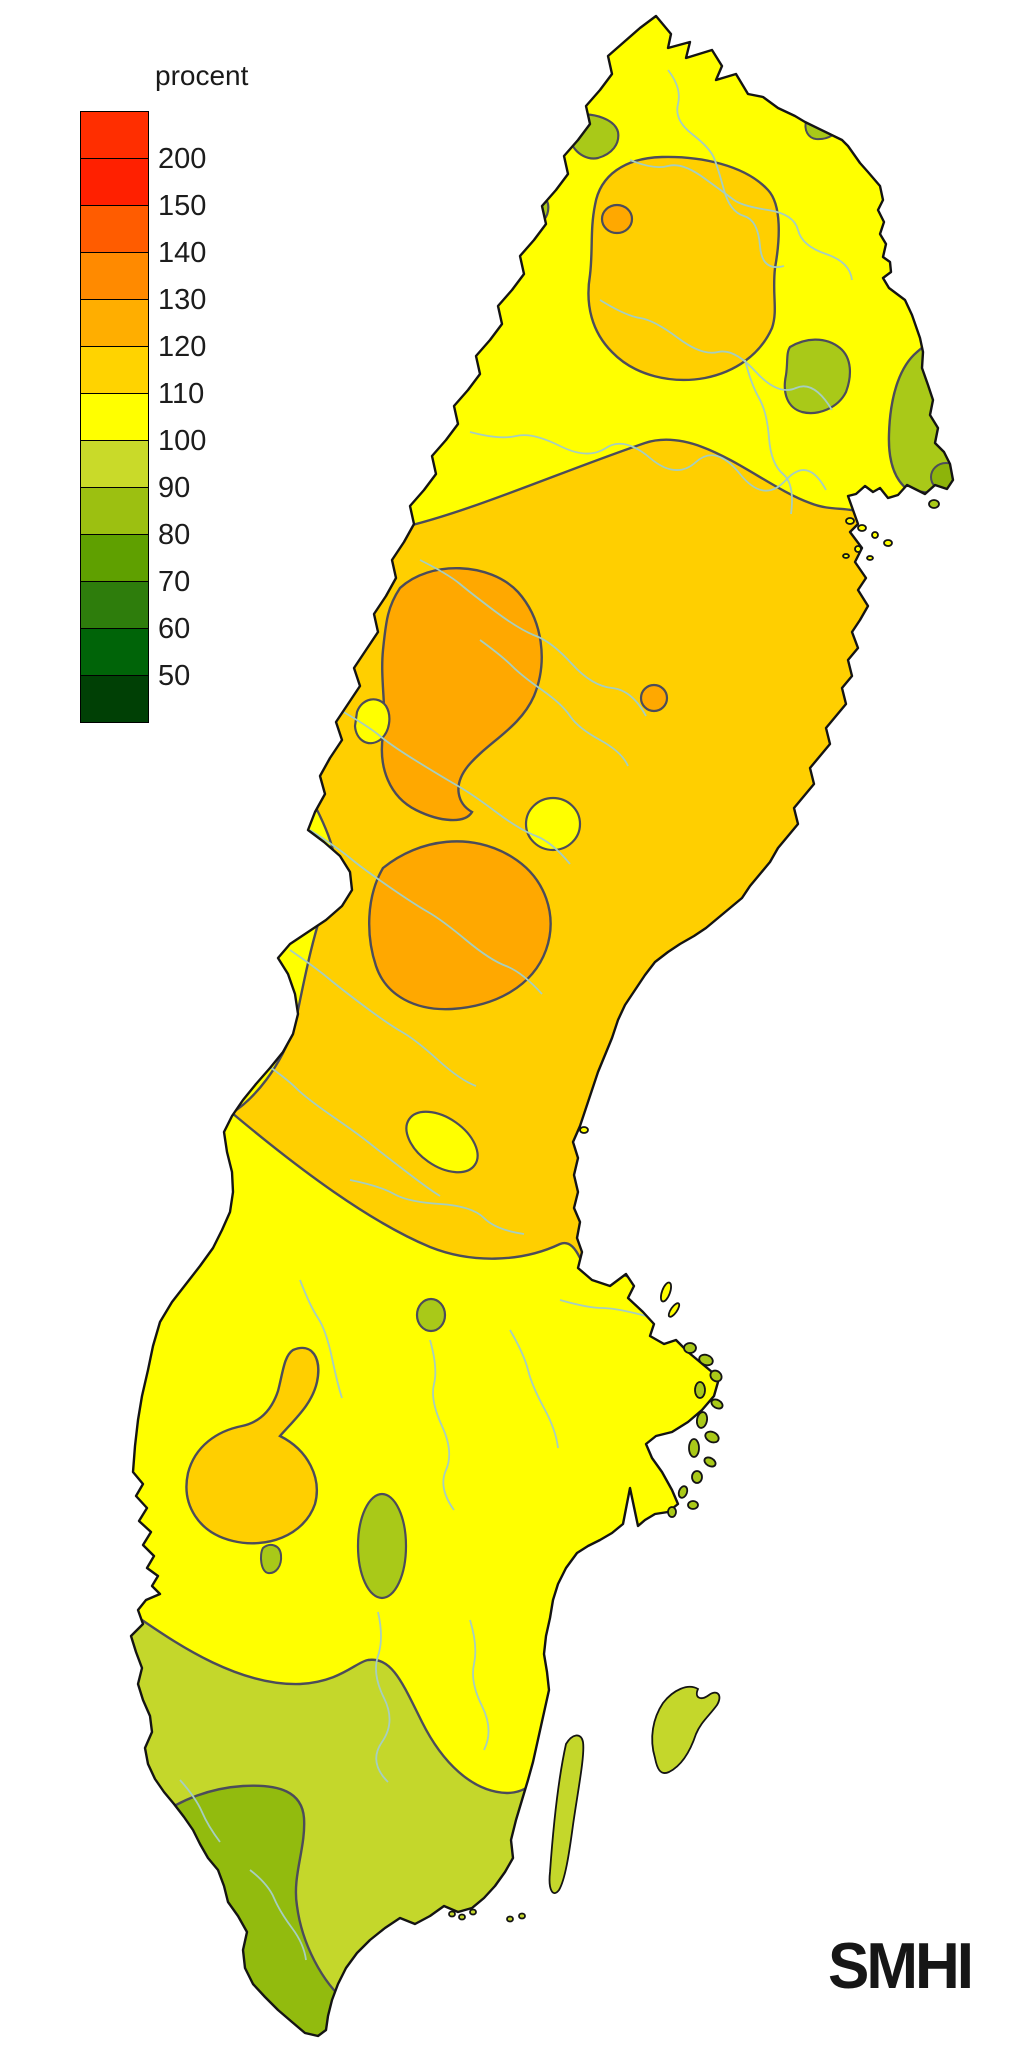  I want to click on region-ne-dark-spot, so click(941, 477).